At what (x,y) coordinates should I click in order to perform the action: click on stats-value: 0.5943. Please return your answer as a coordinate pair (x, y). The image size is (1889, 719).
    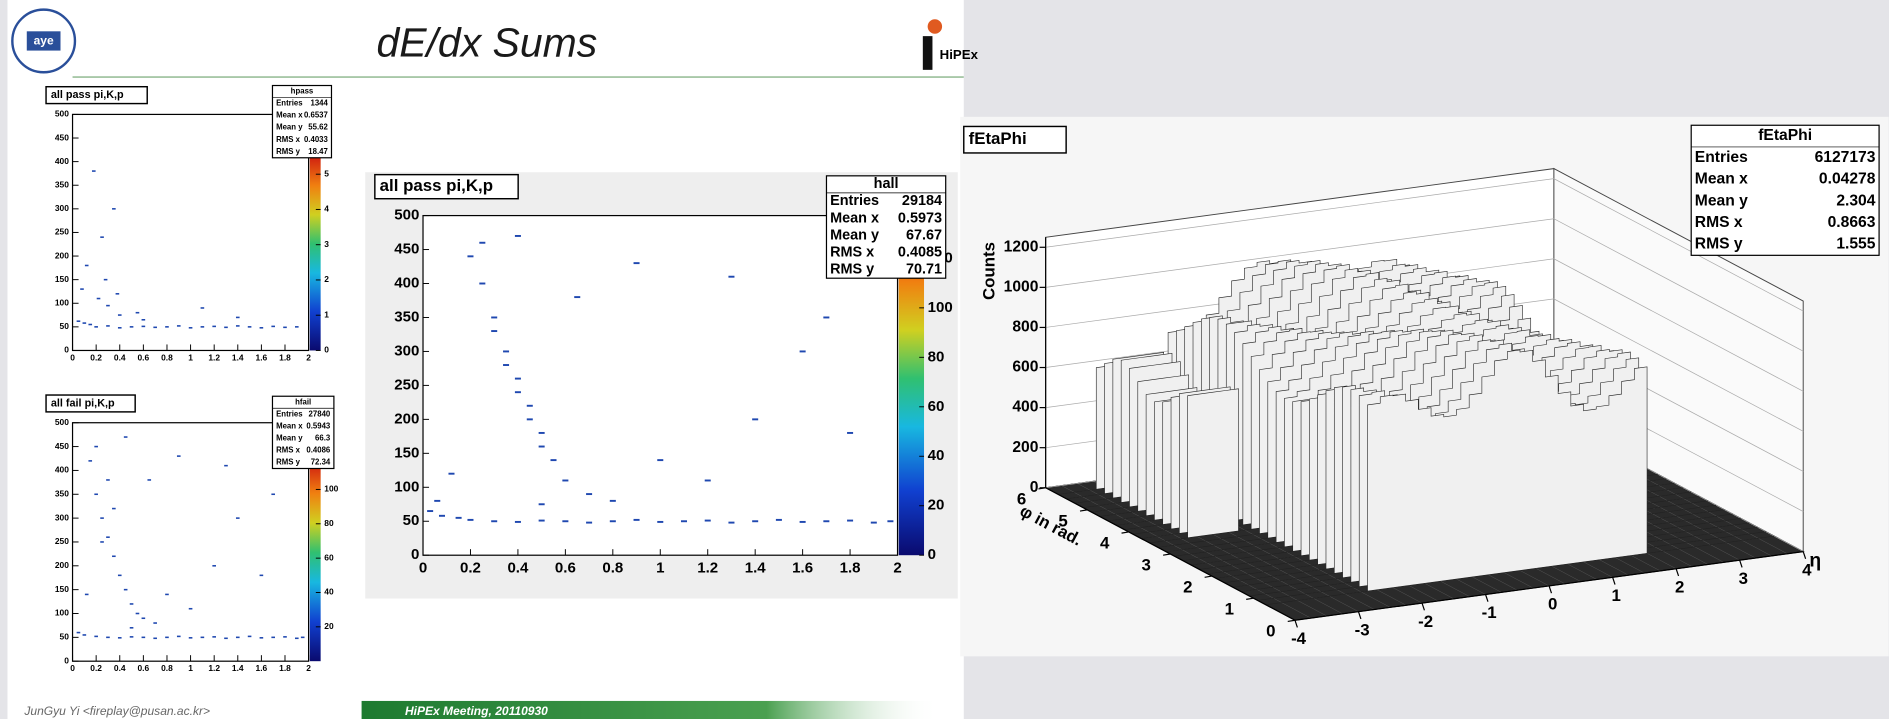
    Looking at the image, I should click on (318, 425).